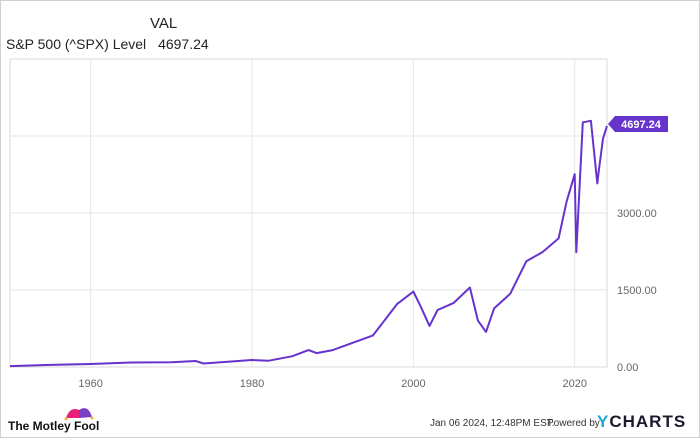 Image resolution: width=700 pixels, height=438 pixels. What do you see at coordinates (492, 423) in the screenshot?
I see `timestamp: Jan 06 2024, 12:48PM EST.` at bounding box center [492, 423].